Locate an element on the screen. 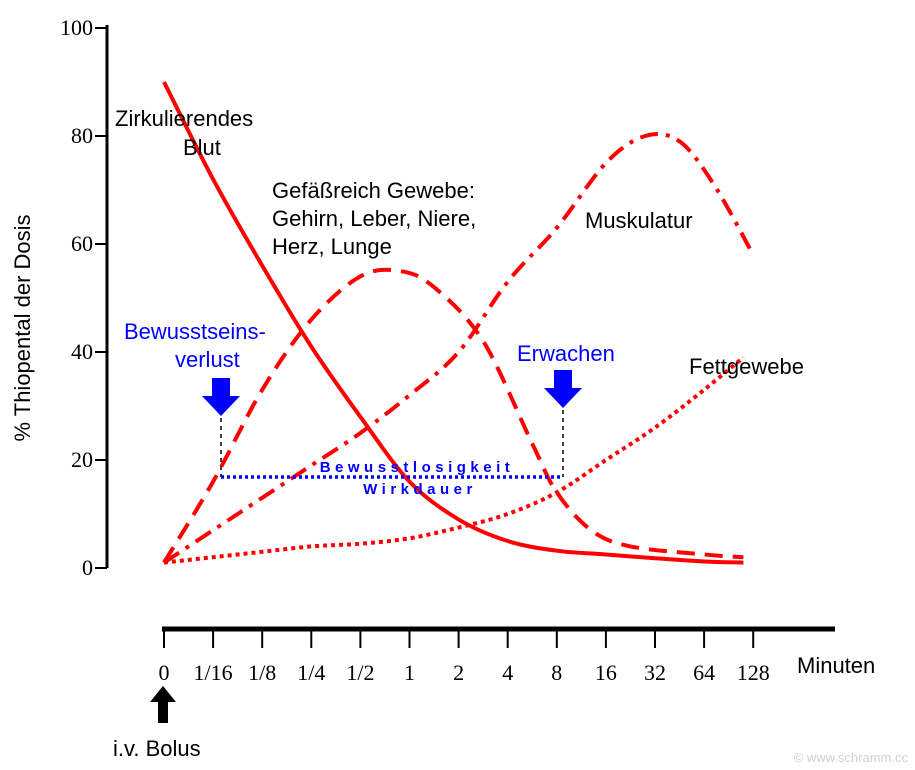  label-muskulatur: Muskulatur is located at coordinates (639, 220).